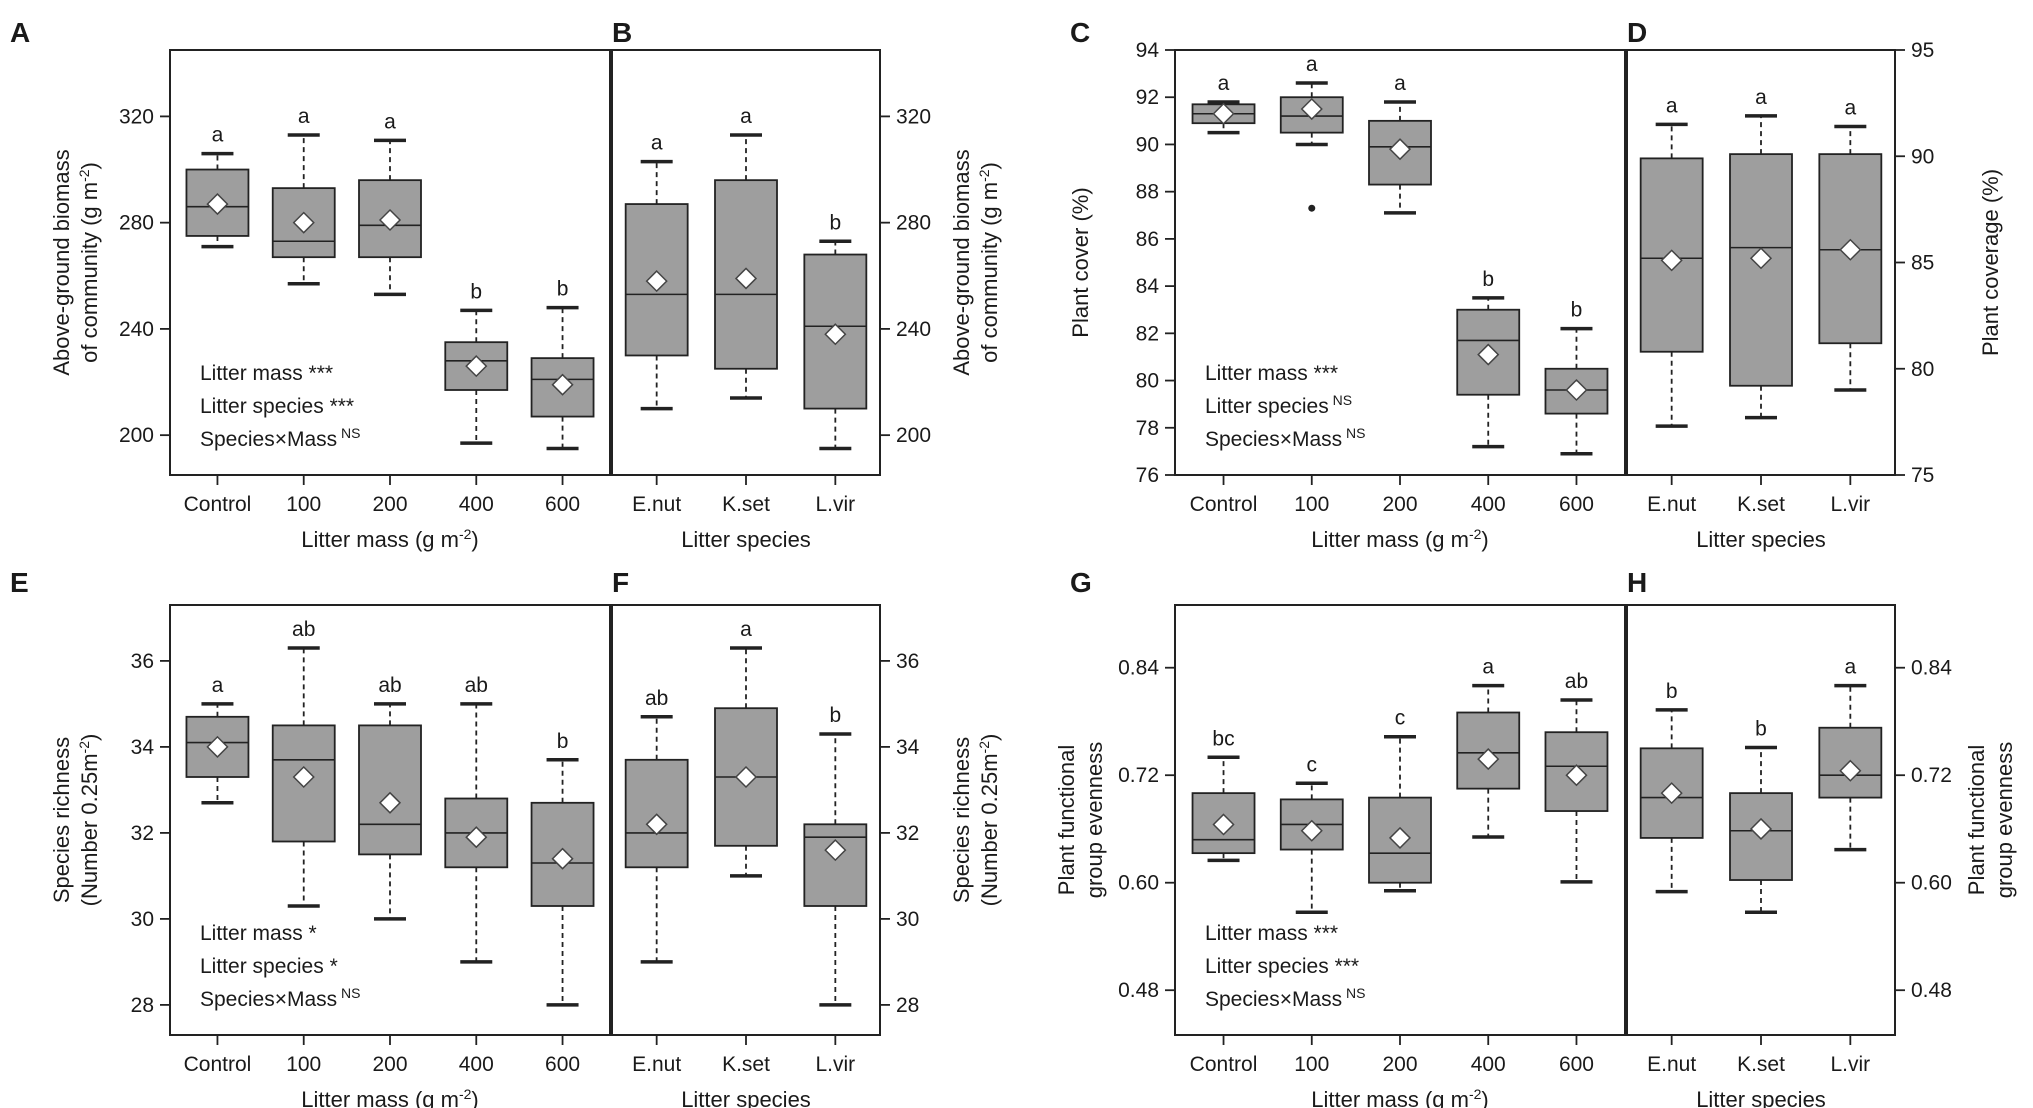 This screenshot has width=2033, height=1108. I want to click on box-a-1: a, so click(303, 195).